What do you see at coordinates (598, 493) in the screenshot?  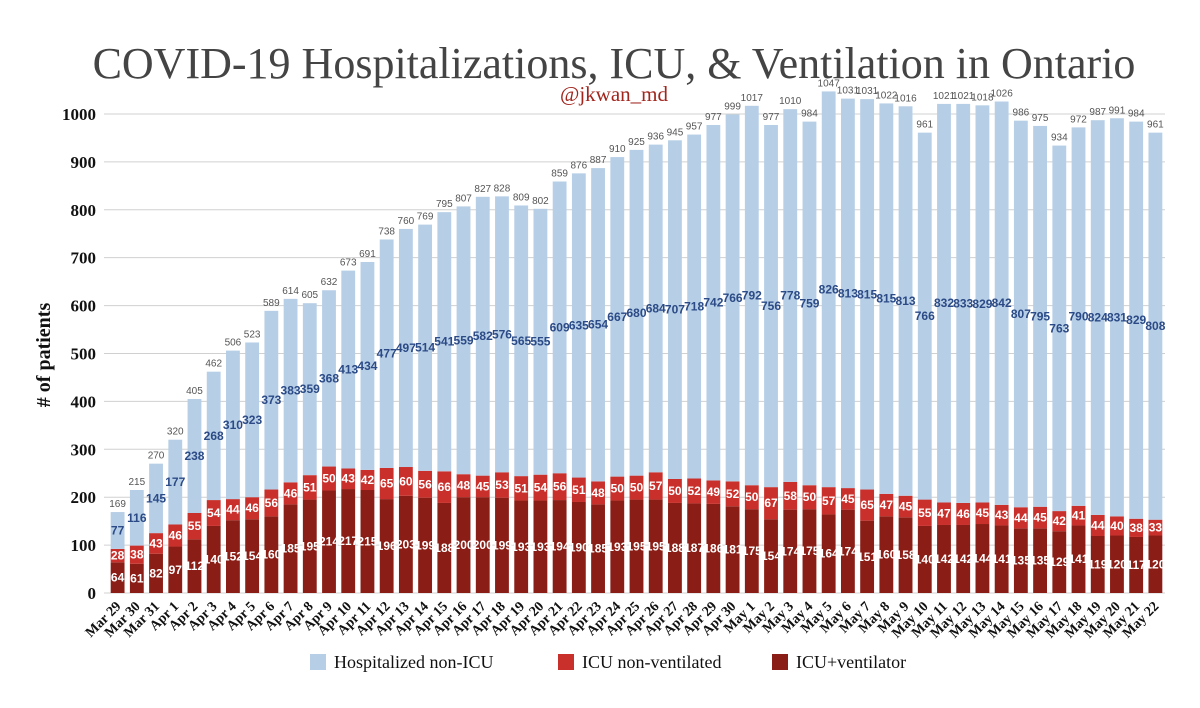 I see `label-icu-non-ventilated: 48` at bounding box center [598, 493].